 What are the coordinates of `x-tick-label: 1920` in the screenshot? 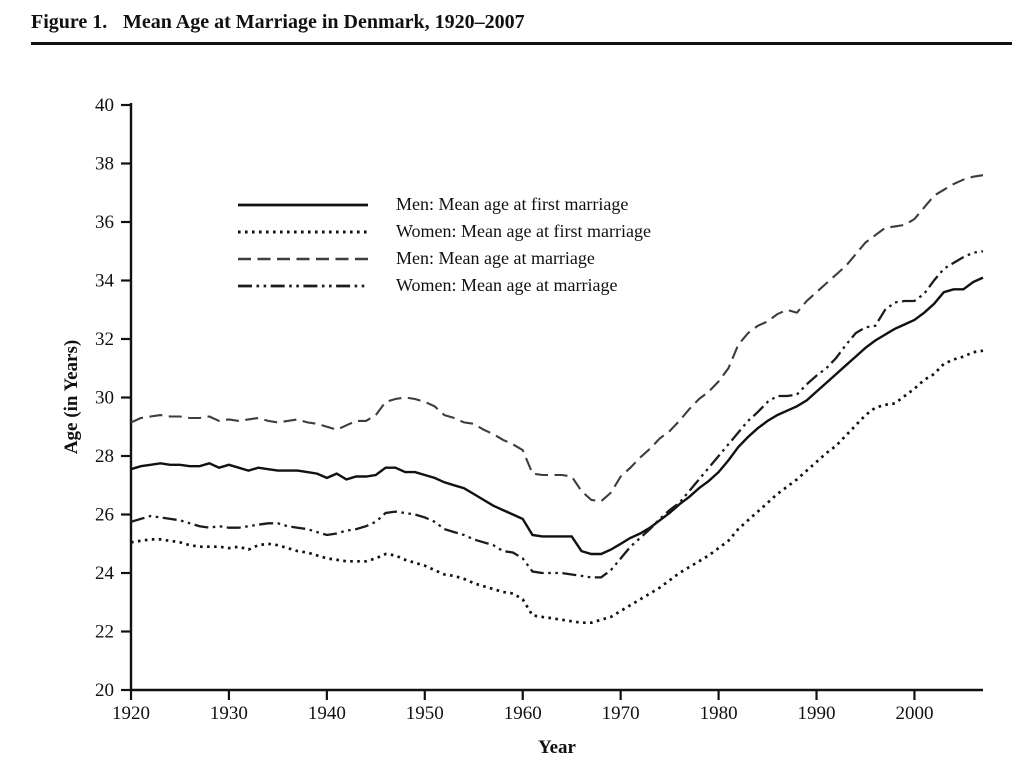 It's located at (131, 713).